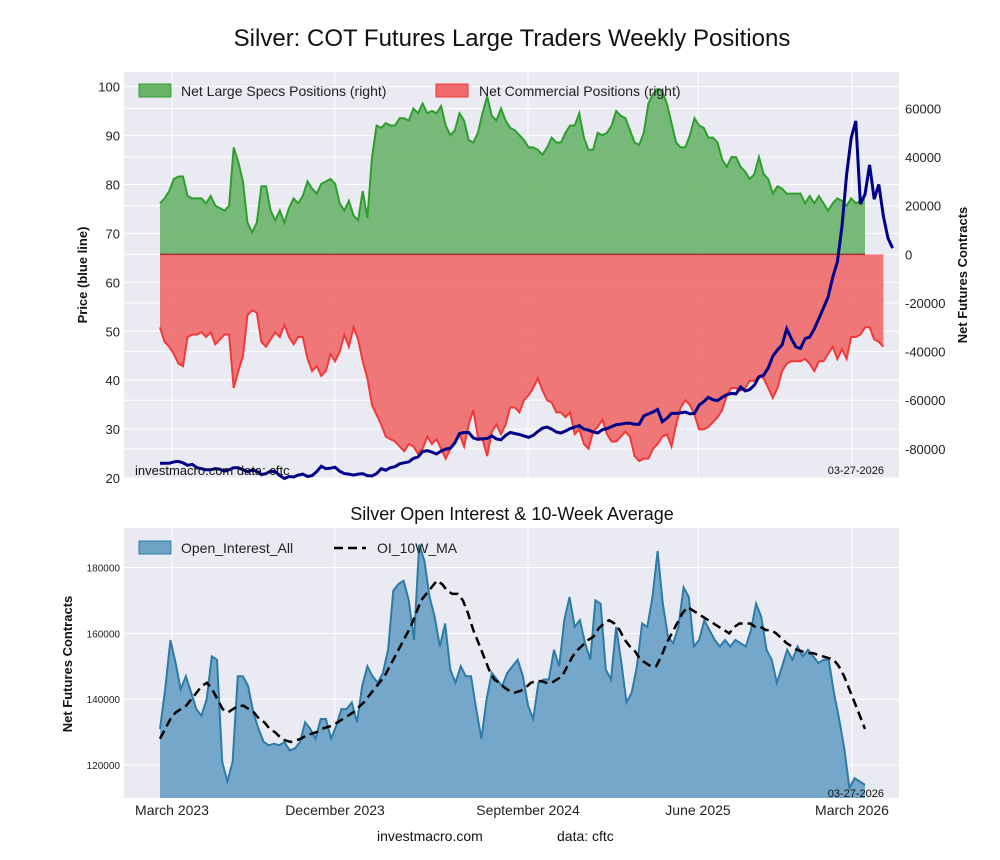 The width and height of the screenshot is (1000, 860). Describe the element at coordinates (925, 400) in the screenshot. I see `tick-label-right: -60000` at that location.